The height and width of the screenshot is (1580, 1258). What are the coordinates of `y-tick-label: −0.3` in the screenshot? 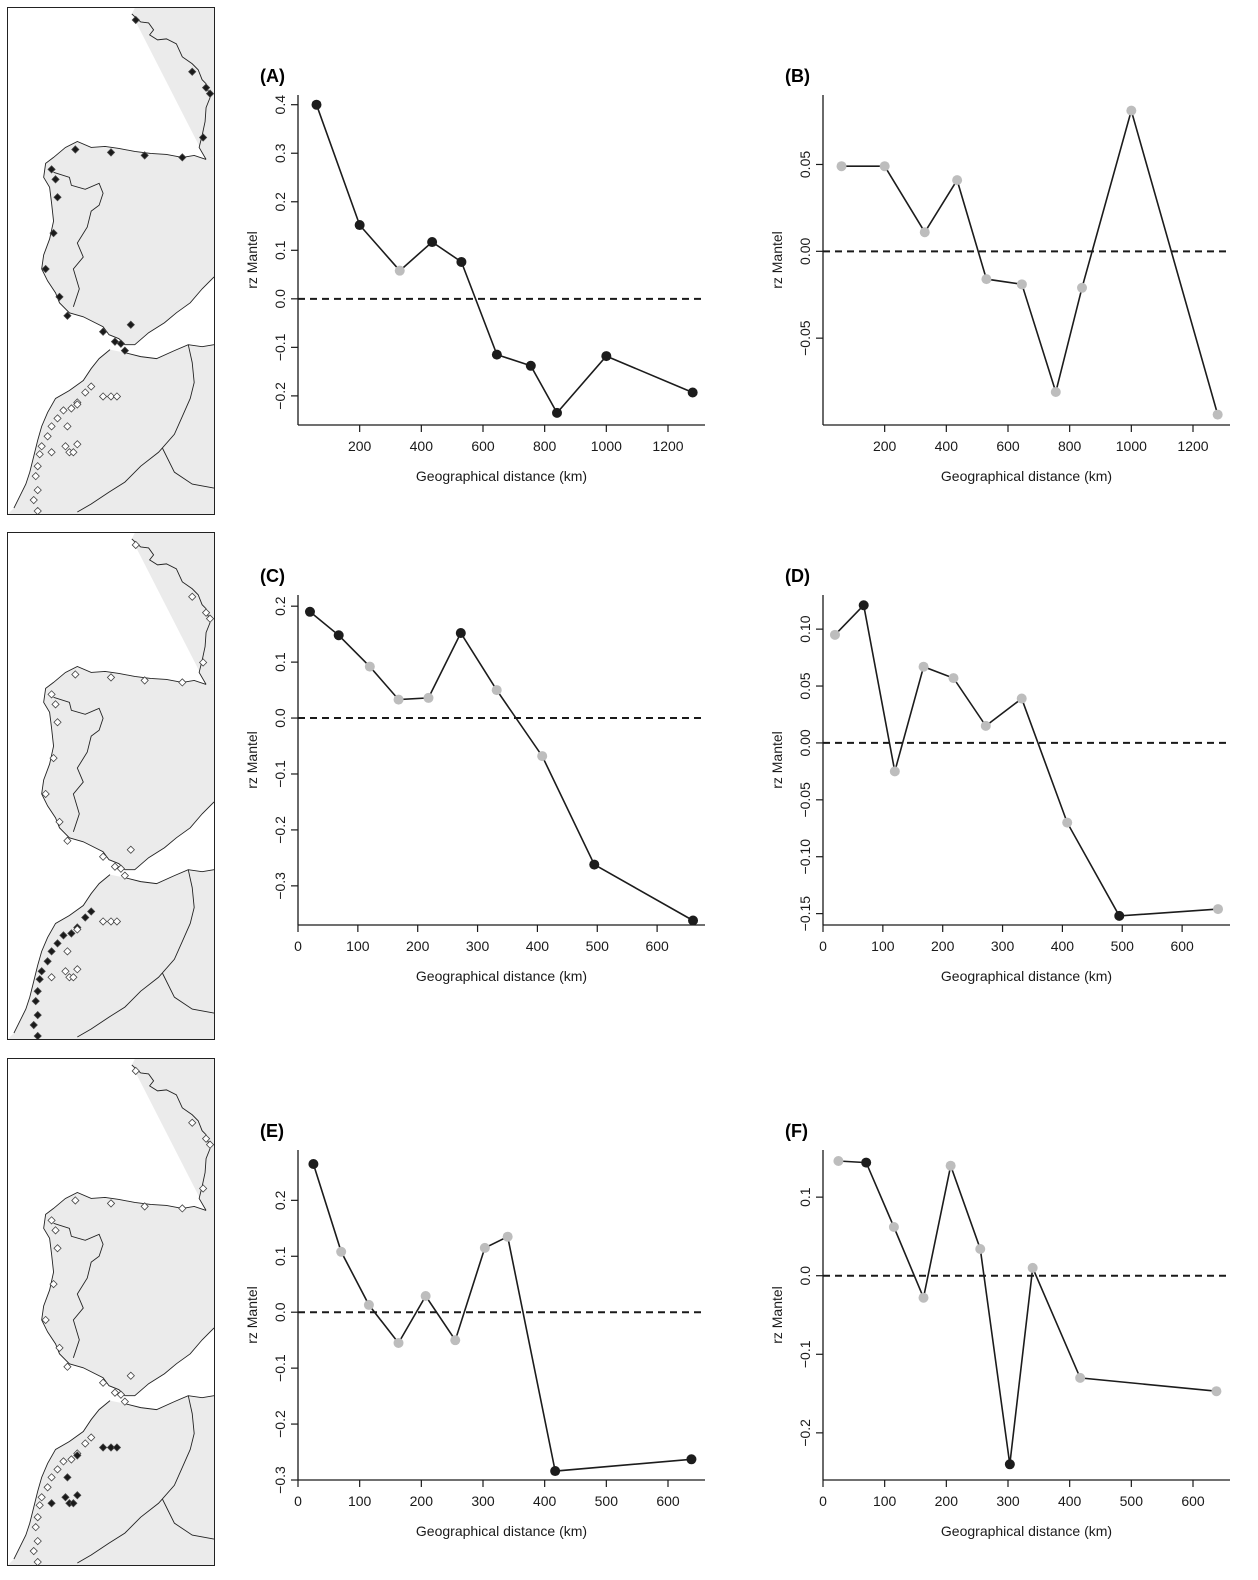 It's located at (280, 1480).